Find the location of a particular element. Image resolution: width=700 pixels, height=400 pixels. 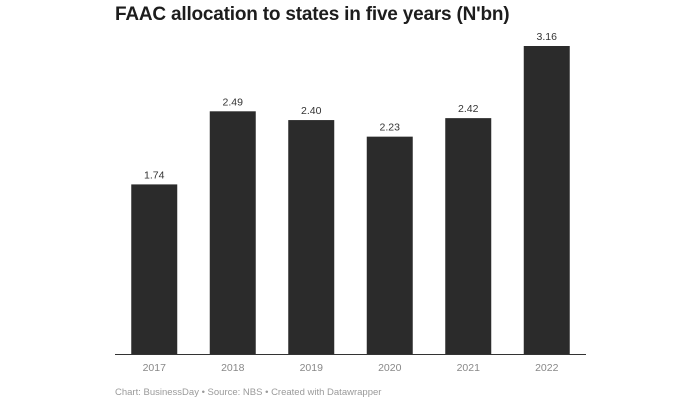

x-tick-label-2018: 2018 is located at coordinates (233, 368).